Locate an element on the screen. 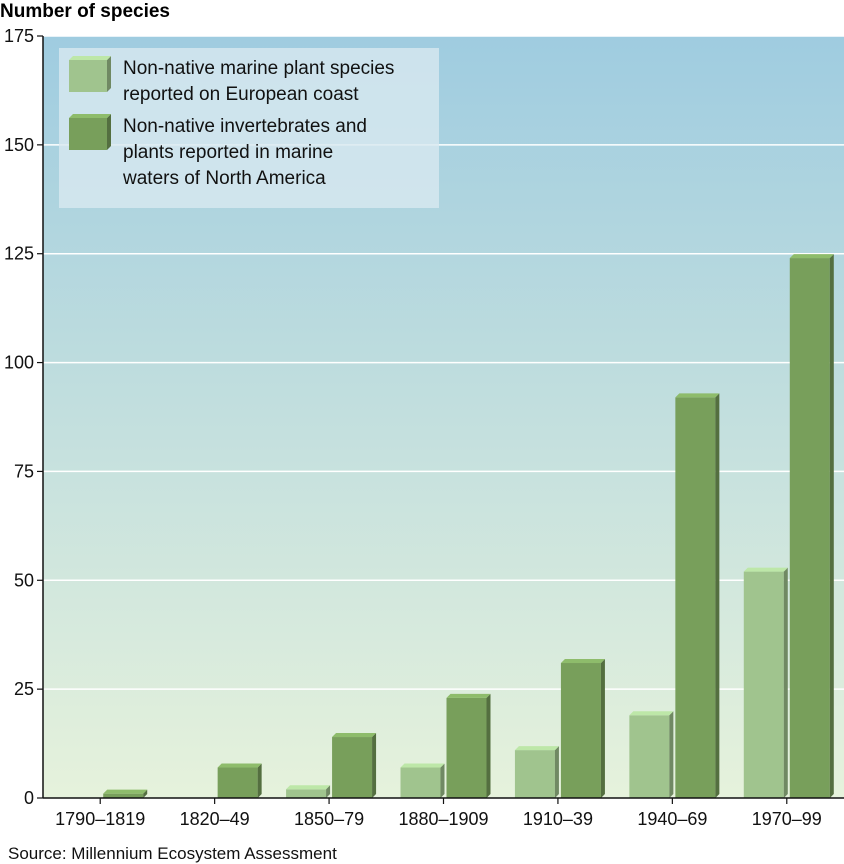  legend-label: reported on European coast is located at coordinates (241, 94).